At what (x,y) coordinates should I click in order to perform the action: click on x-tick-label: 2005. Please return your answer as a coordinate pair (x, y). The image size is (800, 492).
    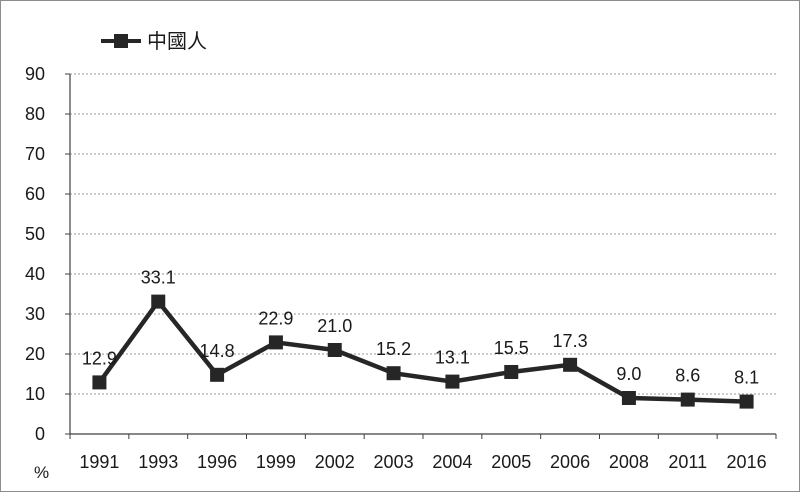
    Looking at the image, I should click on (511, 462).